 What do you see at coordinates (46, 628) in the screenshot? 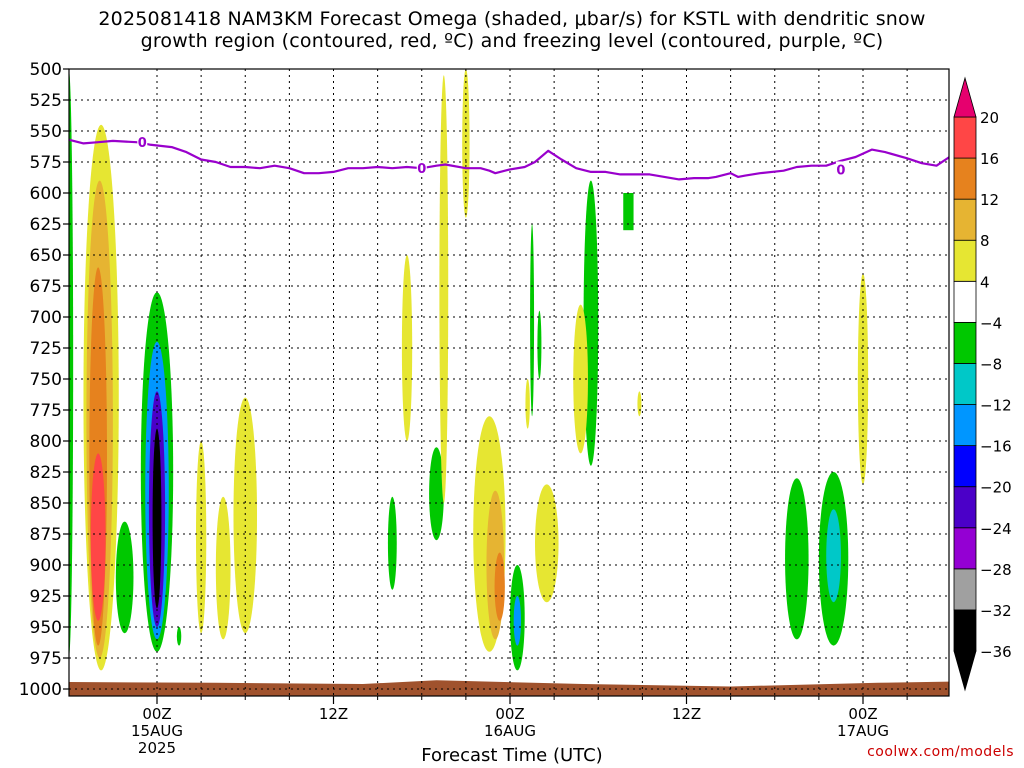
I see `y-tick-label: 950` at bounding box center [46, 628].